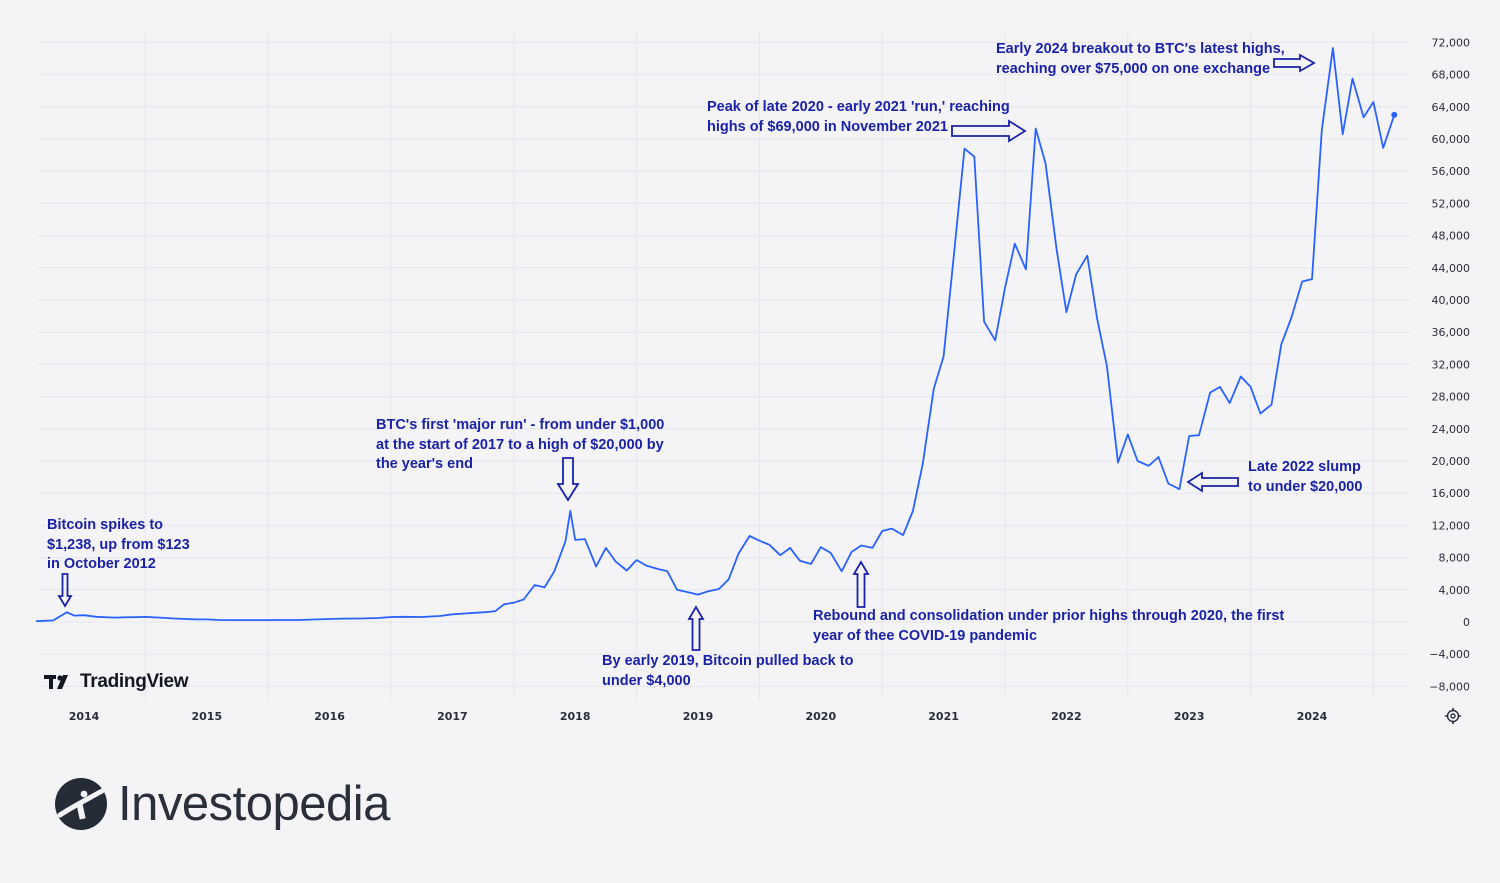 This screenshot has width=1500, height=883. I want to click on x-tick-label: 2015, so click(206, 716).